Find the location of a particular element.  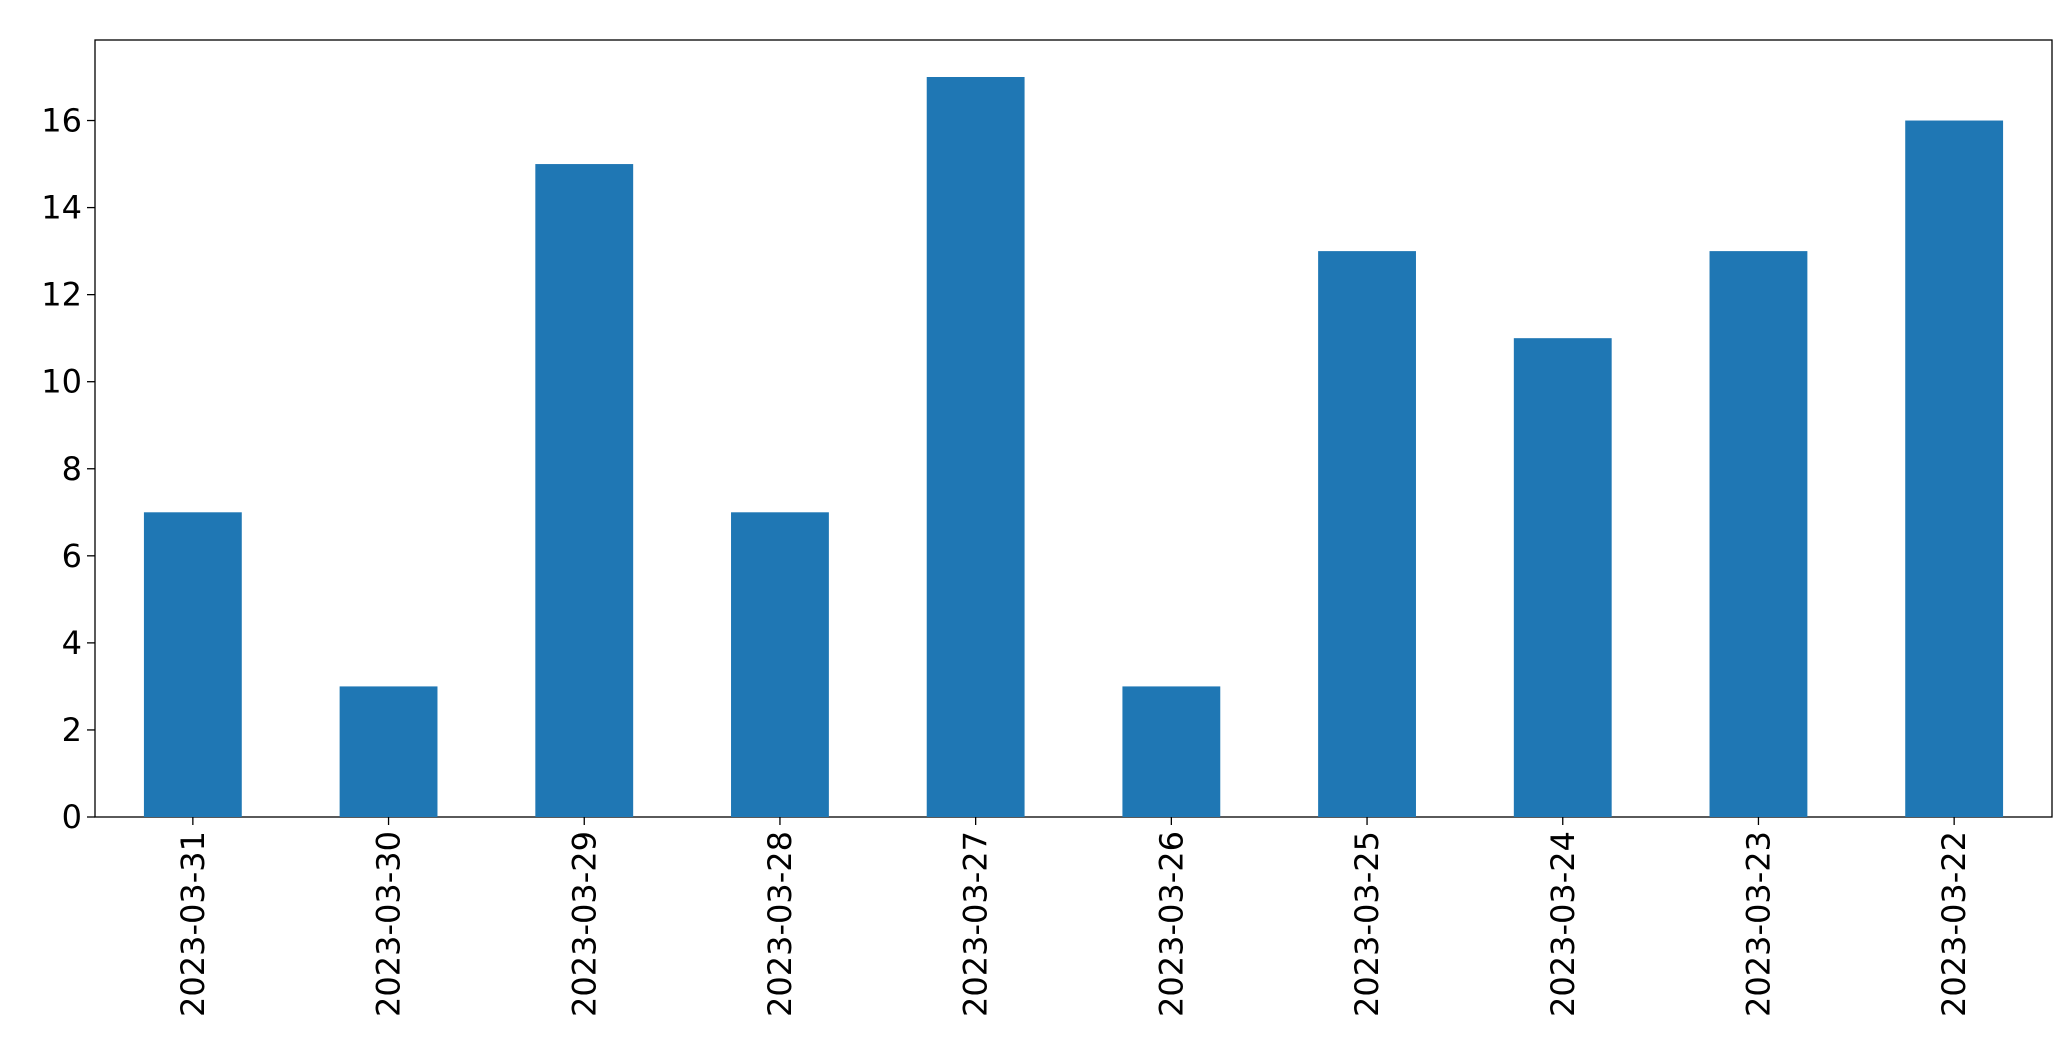

y-tick-label: 4 is located at coordinates (72, 643).